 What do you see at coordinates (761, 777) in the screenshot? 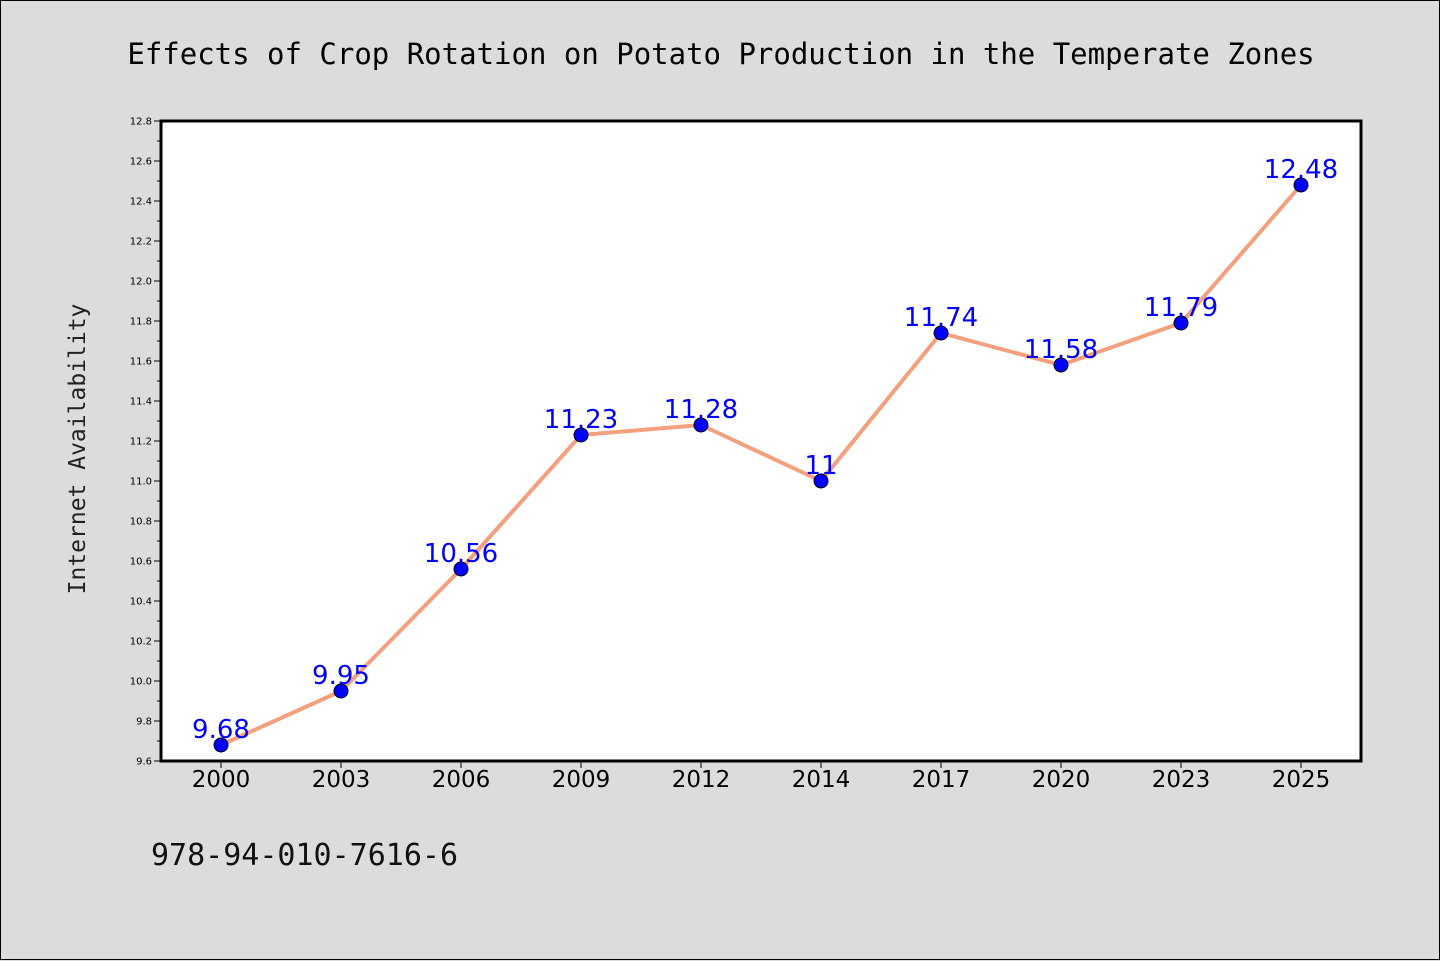
I see `x-axis-ticks: 2000 2003 2006 2009 2012 2014 2017 2020 2023 2025` at bounding box center [761, 777].